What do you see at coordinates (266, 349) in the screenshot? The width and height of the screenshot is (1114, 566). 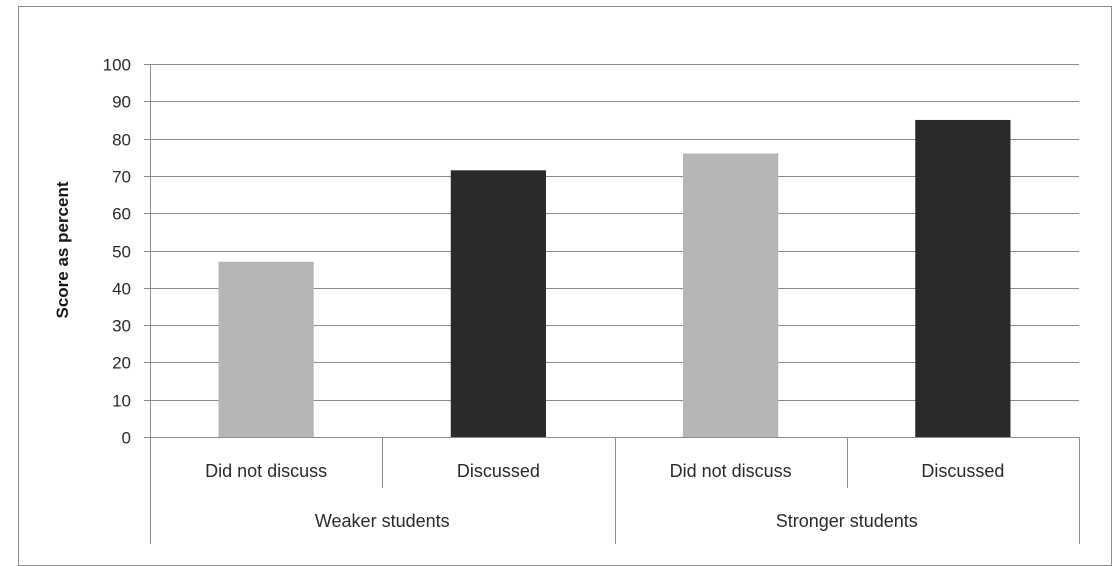 I see `bar-weaker-did-not-discuss` at bounding box center [266, 349].